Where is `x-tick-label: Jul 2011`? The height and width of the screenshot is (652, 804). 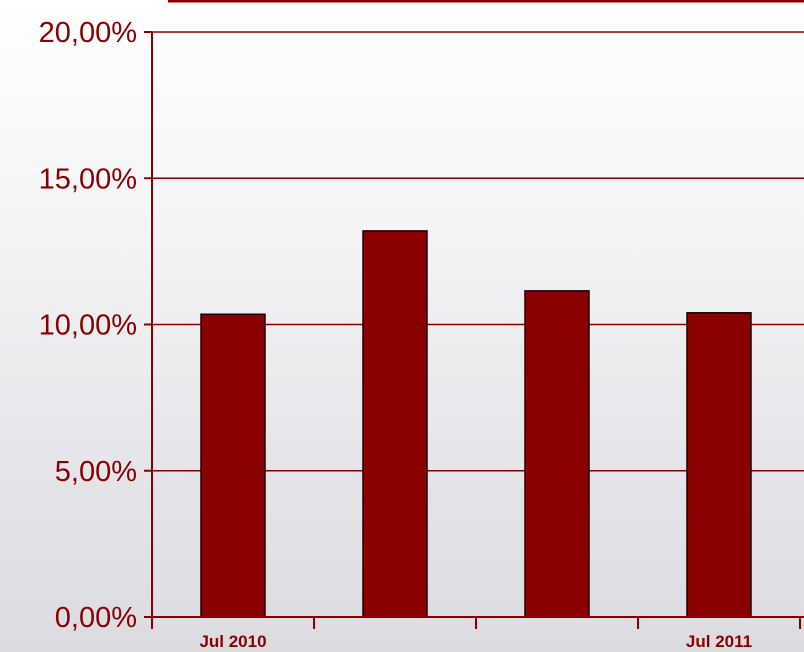 x-tick-label: Jul 2011 is located at coordinates (719, 641).